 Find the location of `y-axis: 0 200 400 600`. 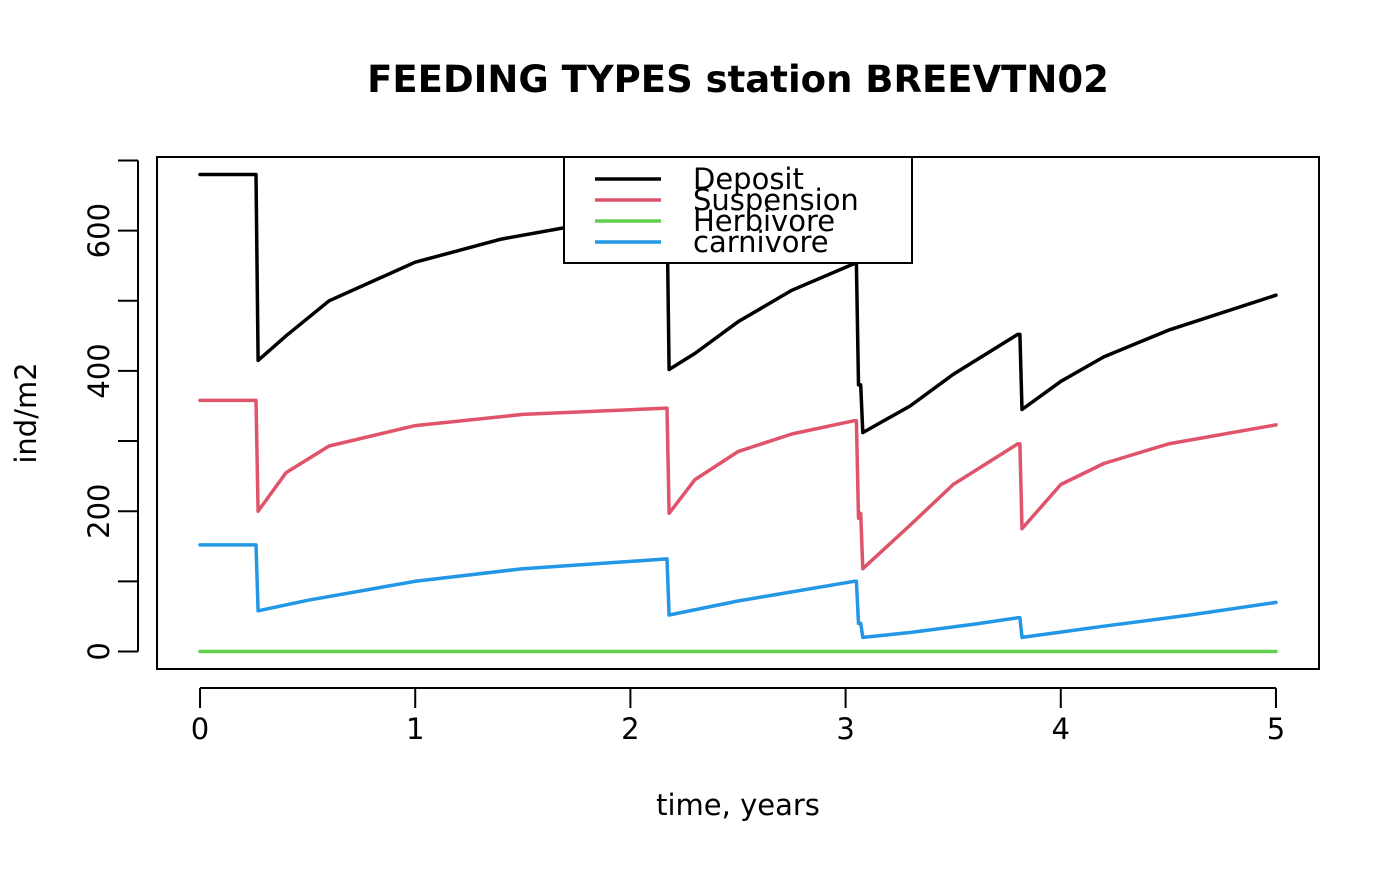

y-axis: 0 200 400 600 is located at coordinates (110, 410).